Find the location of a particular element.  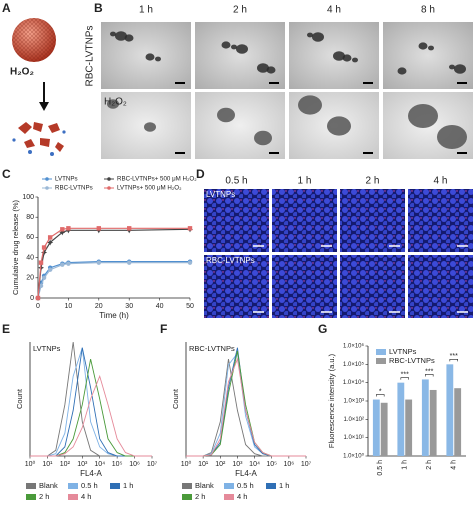

illustration is located at coordinates (39, 87).